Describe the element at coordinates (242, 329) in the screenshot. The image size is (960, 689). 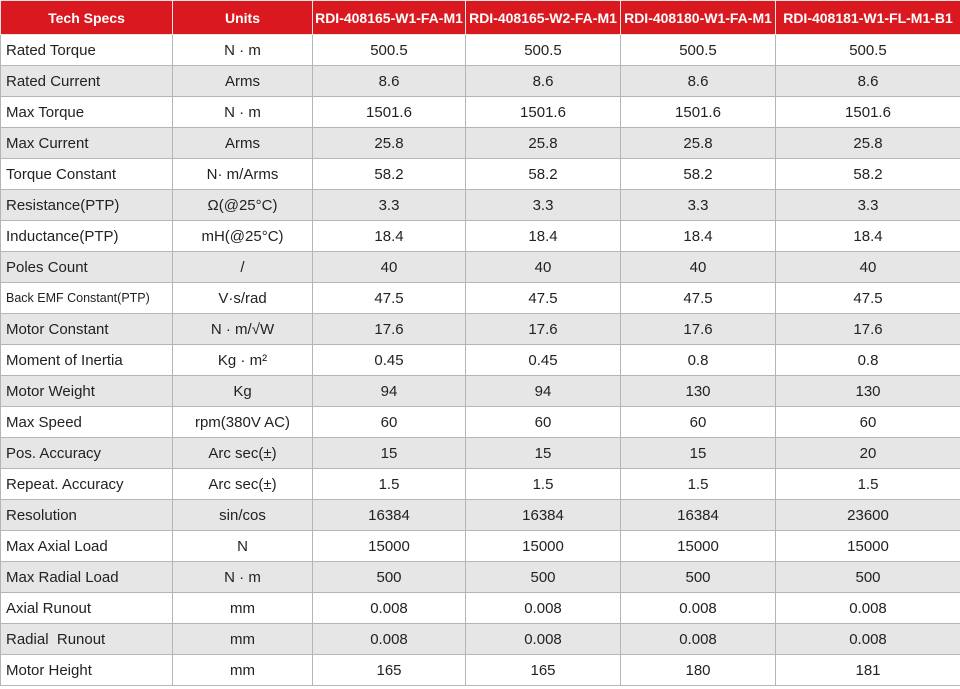
I see `unit-cell: N · m/√W` at that location.